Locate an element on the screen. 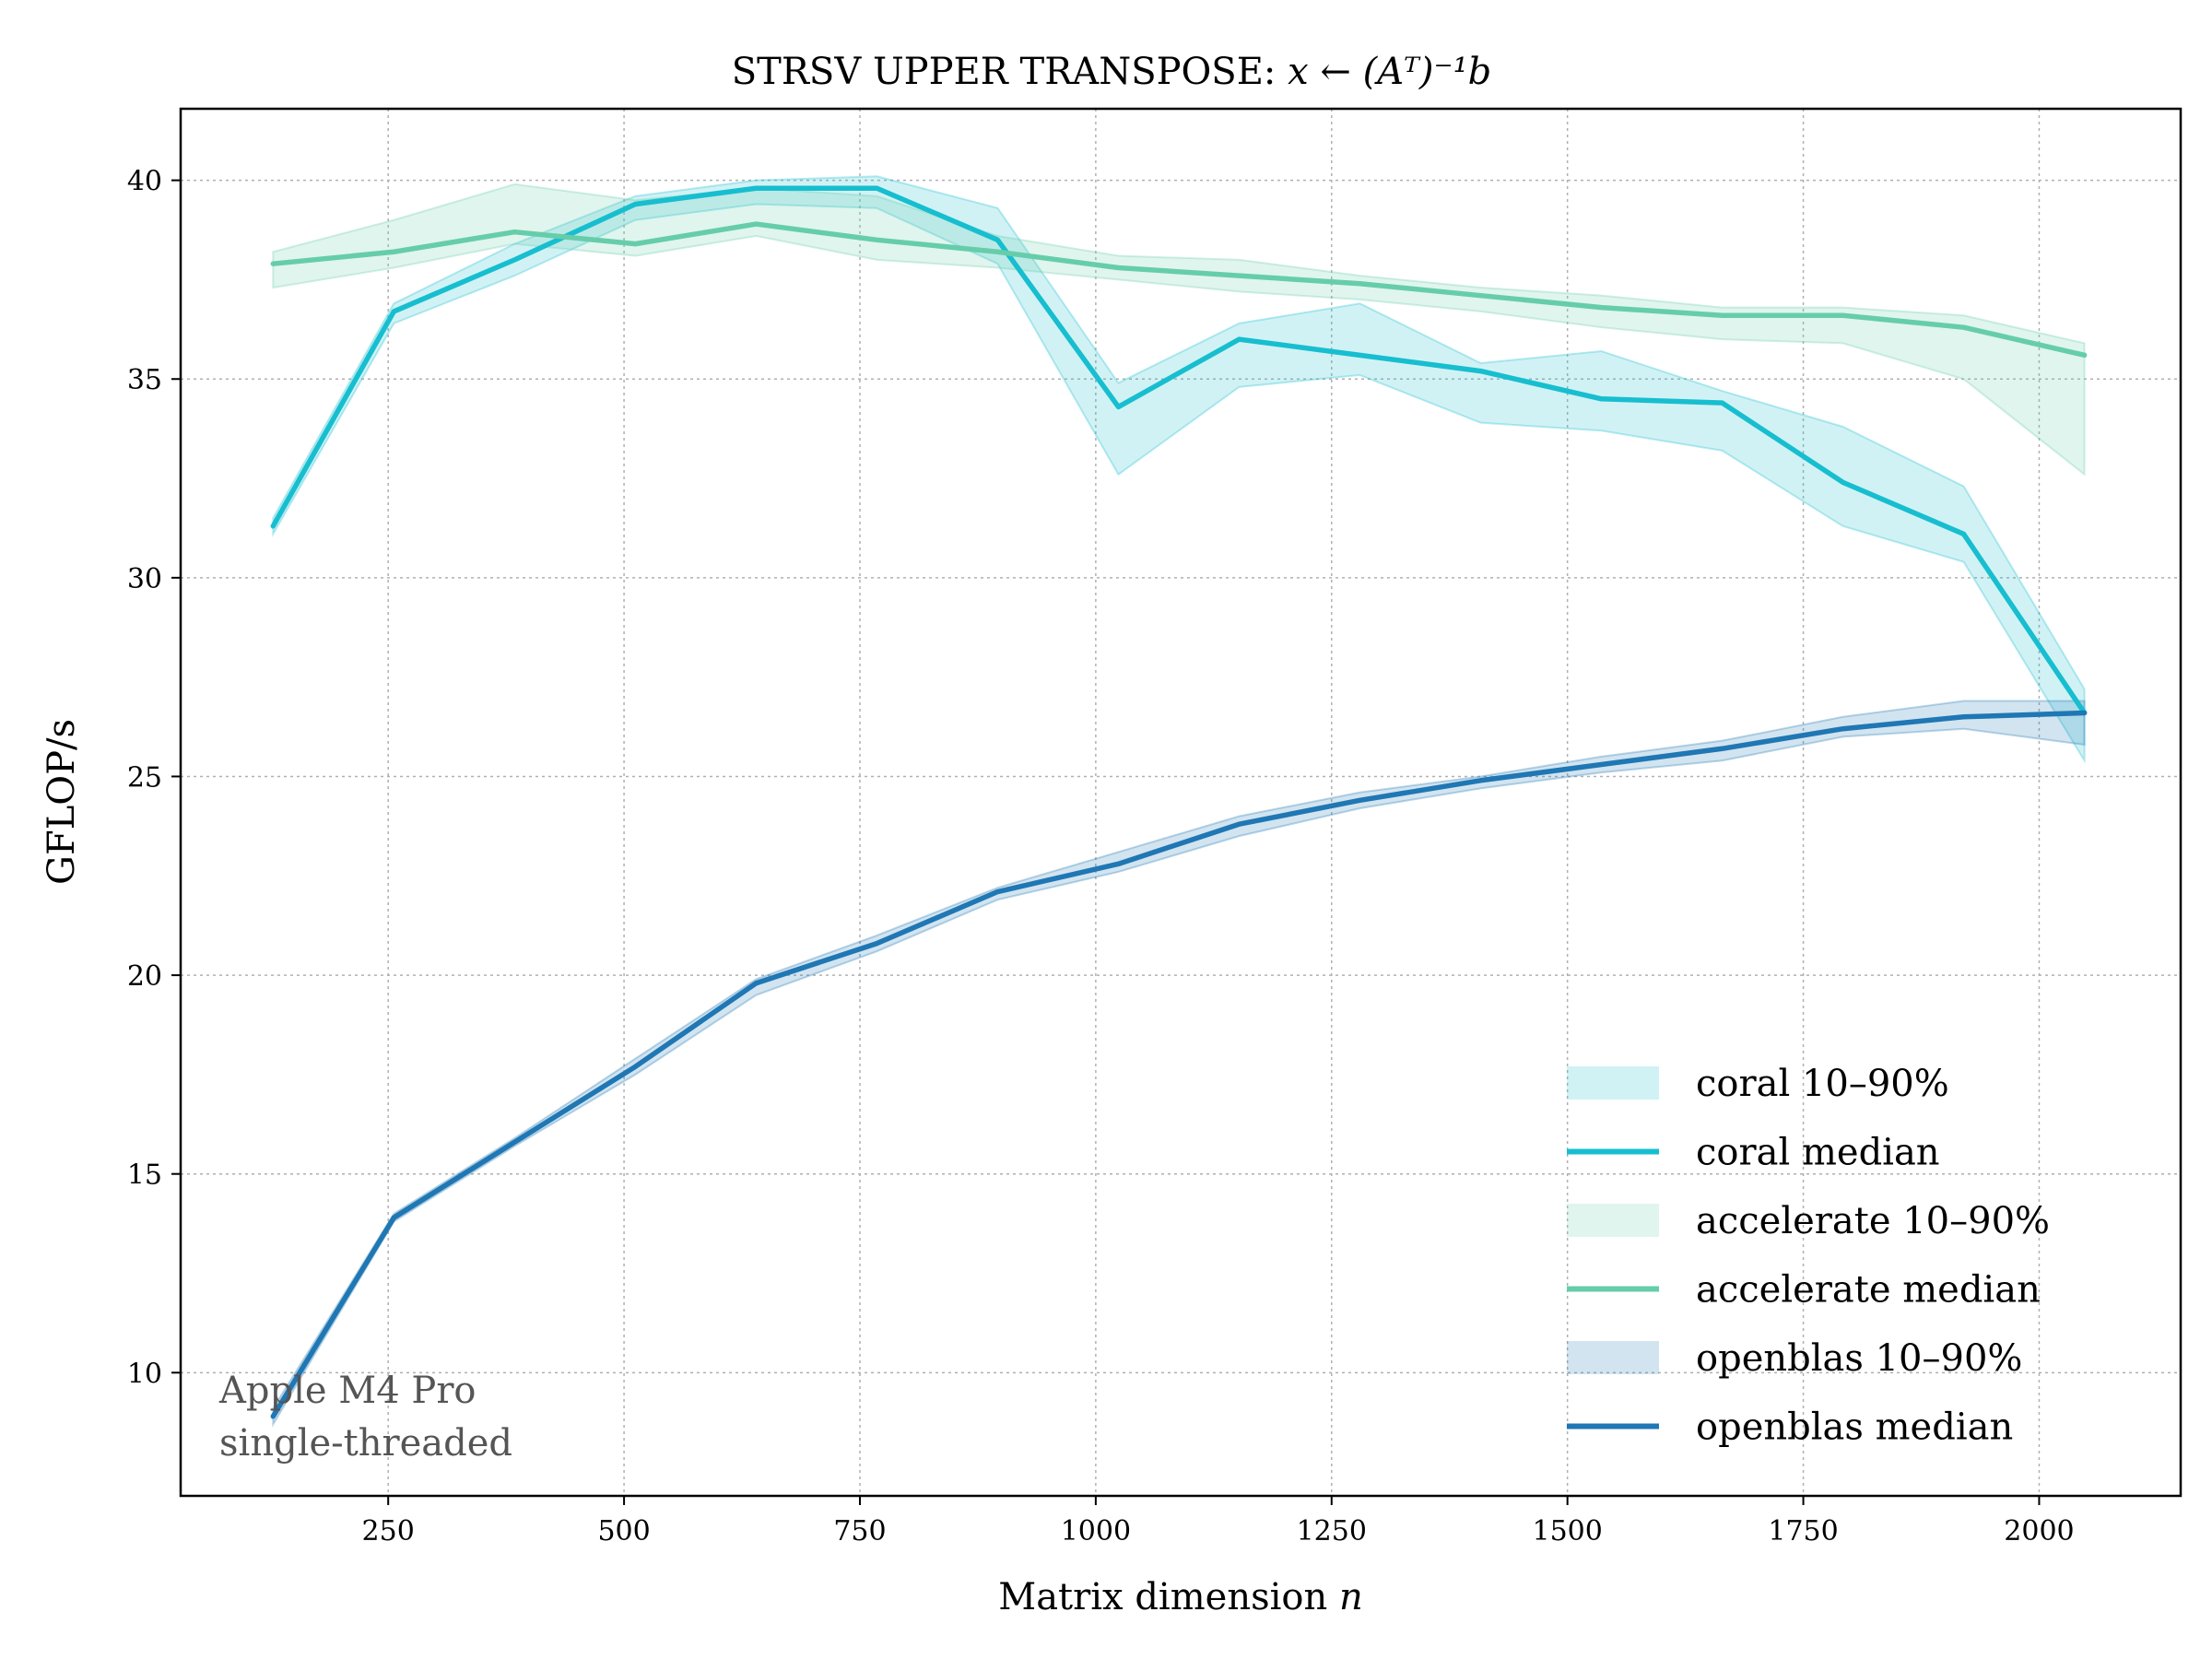 The width and height of the screenshot is (2212, 1659). y-axis-ticks: 10 15 20 25 30 35 40 is located at coordinates (154, 778).